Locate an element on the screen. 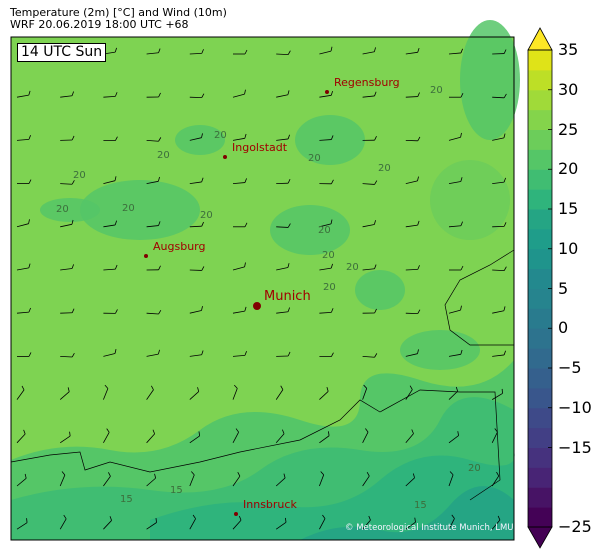 This screenshot has width=603, height=558. colorbar-tick-label: 5 is located at coordinates (563, 288).